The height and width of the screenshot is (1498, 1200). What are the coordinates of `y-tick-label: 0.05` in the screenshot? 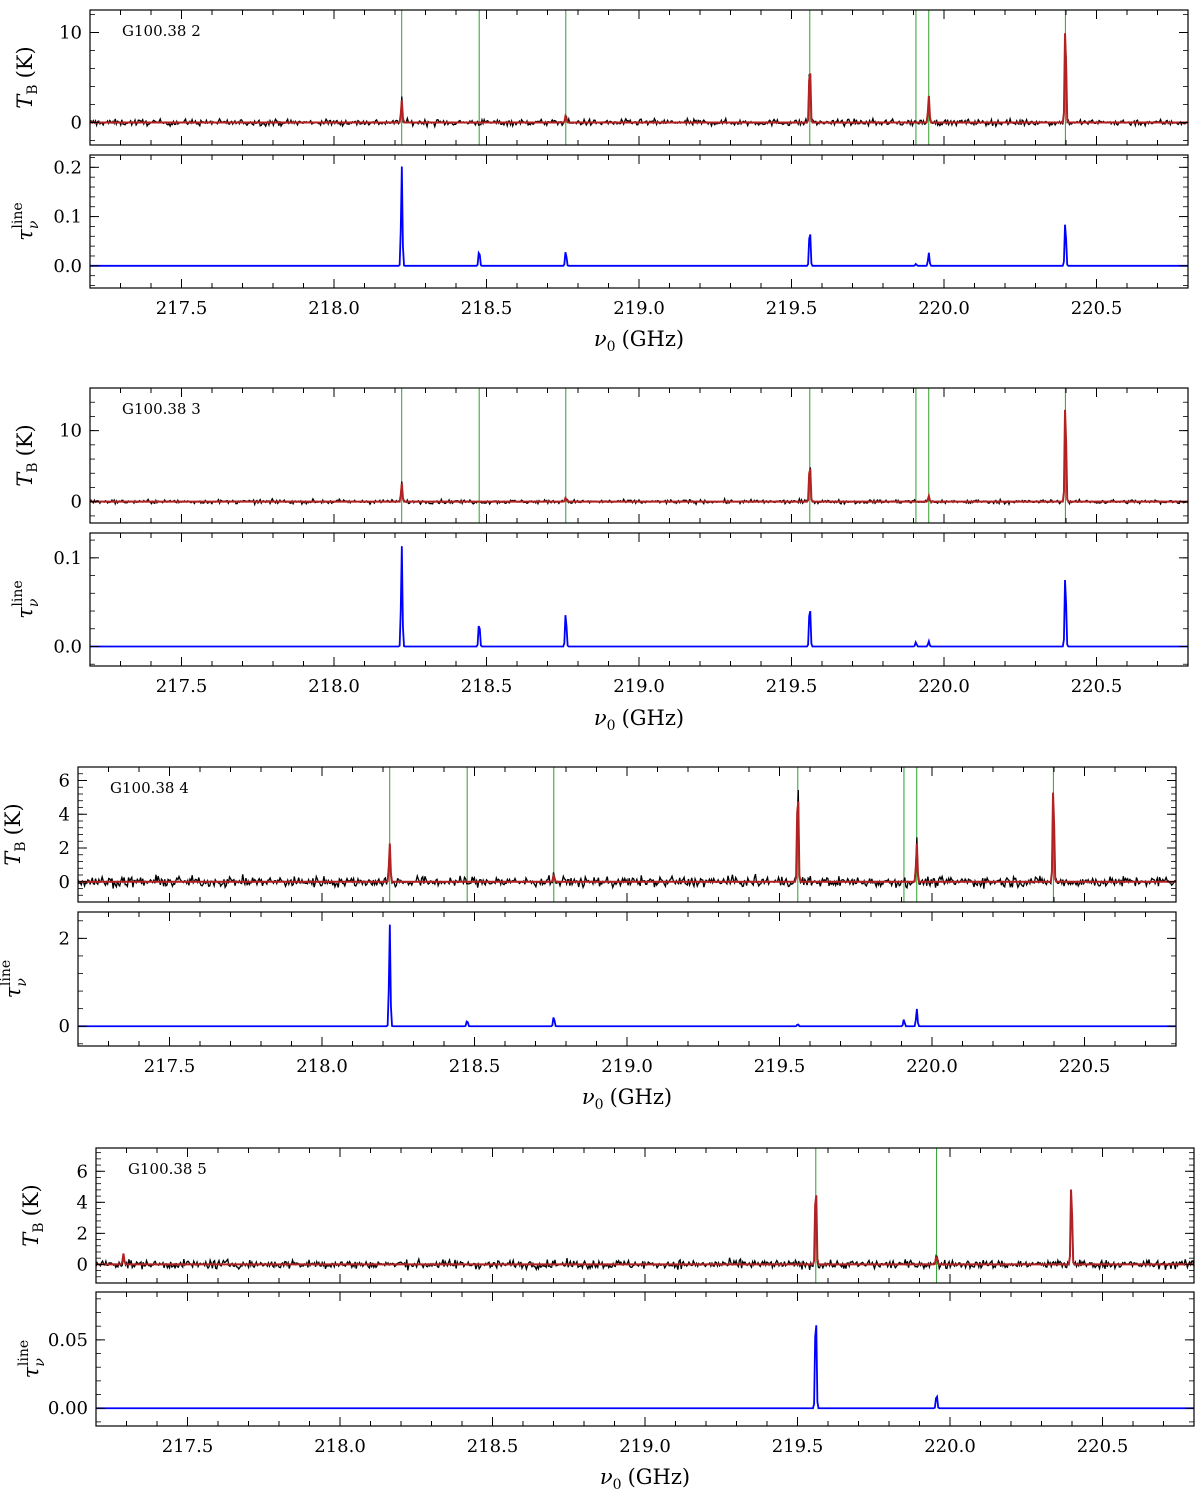 It's located at (68, 1340).